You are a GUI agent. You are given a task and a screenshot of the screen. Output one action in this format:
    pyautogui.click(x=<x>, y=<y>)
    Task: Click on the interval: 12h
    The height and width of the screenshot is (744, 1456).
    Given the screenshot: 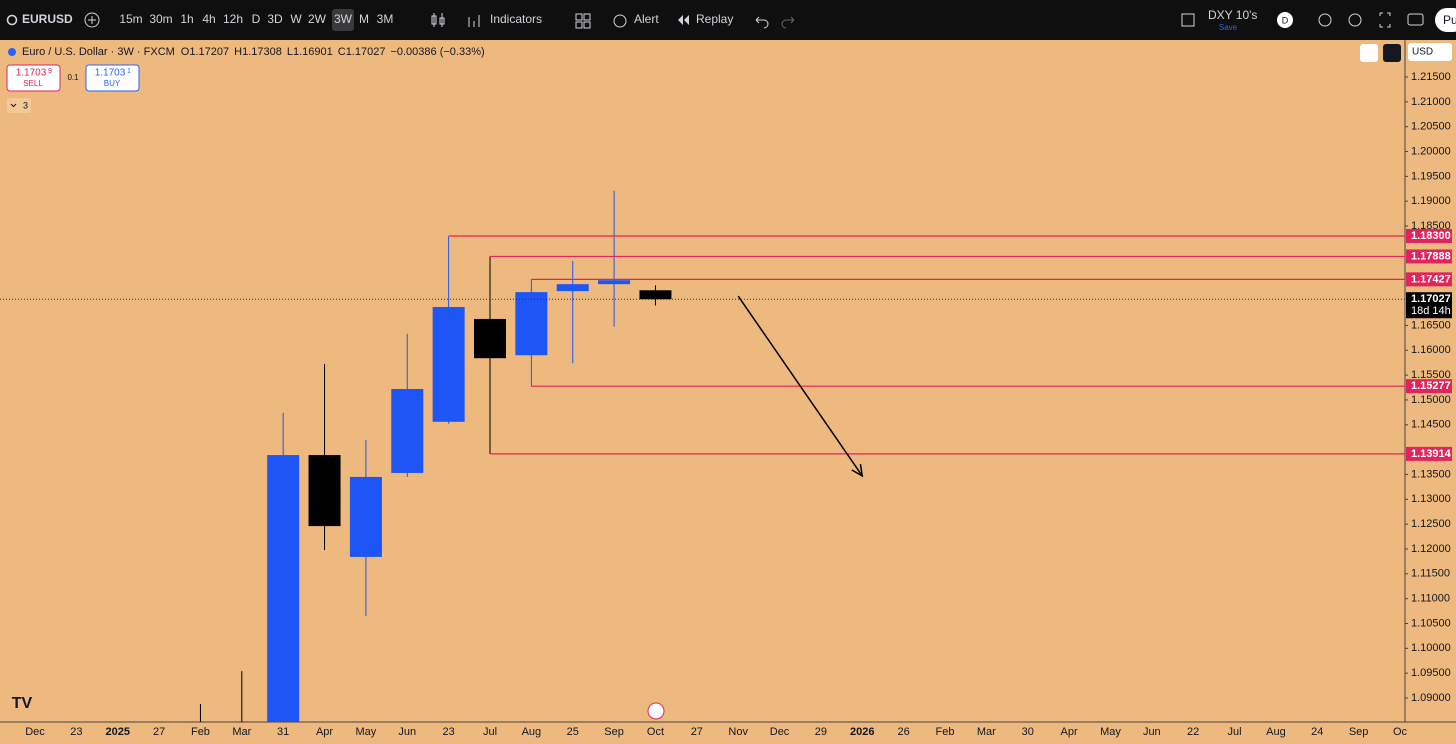 What is the action you would take?
    pyautogui.click(x=233, y=19)
    